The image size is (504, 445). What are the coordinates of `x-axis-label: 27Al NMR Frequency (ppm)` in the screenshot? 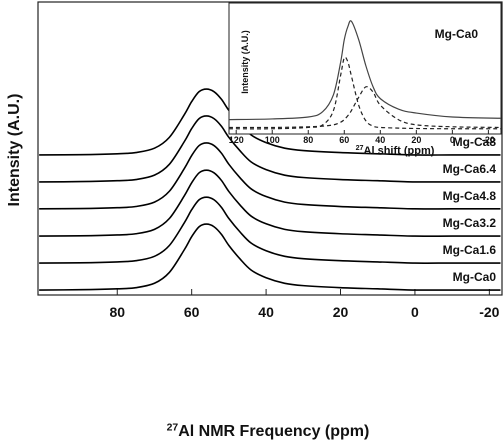 It's located at (268, 431).